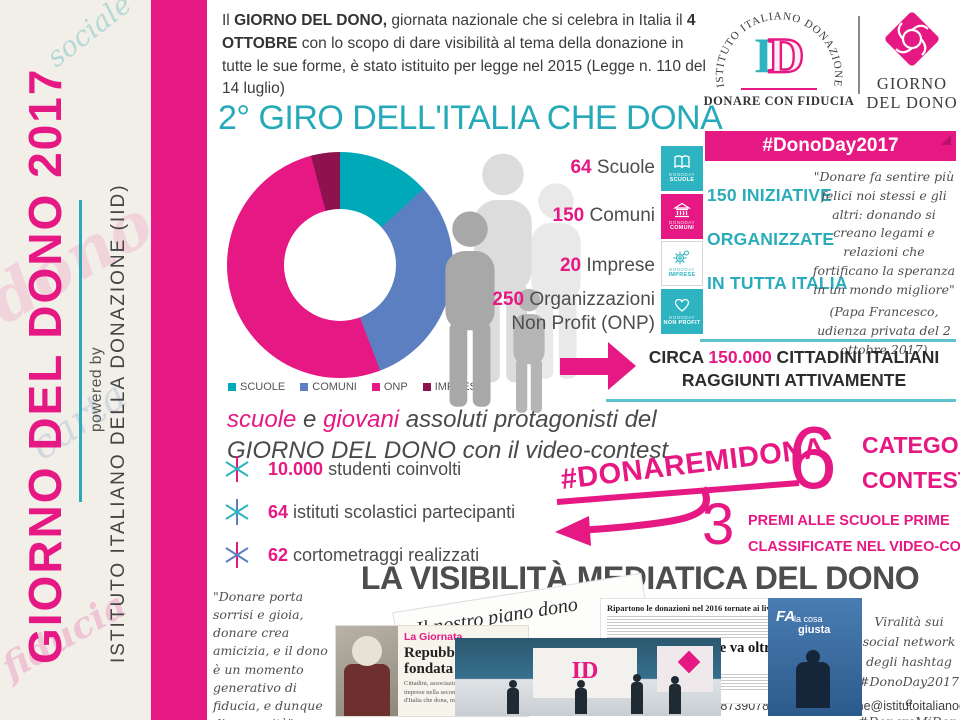 The height and width of the screenshot is (720, 960). I want to click on bullet-text: 64 istituti scolastici partecipanti, so click(391, 512).